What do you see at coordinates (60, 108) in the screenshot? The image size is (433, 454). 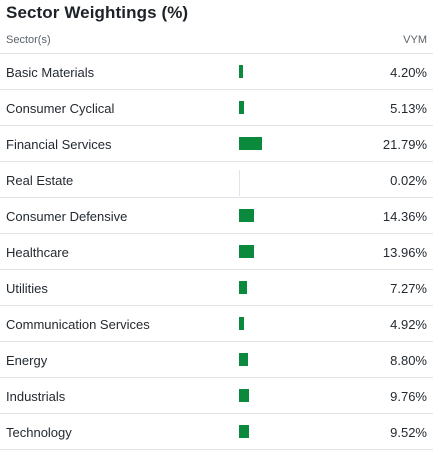 I see `sector-name: Consumer Cyclical` at bounding box center [60, 108].